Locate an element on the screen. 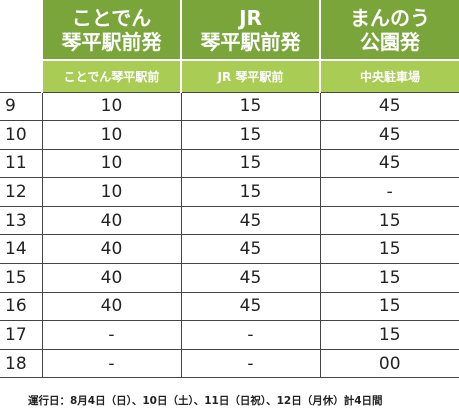 The width and height of the screenshot is (459, 415). hour-cell: 17 is located at coordinates (21, 335).